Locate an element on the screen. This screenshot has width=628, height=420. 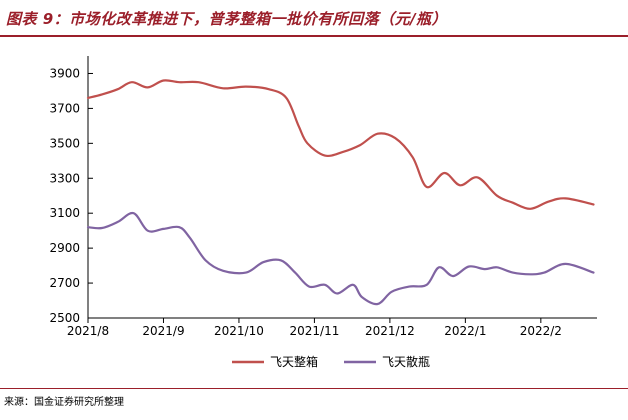
x-tick-label: 2022/2 is located at coordinates (541, 331).